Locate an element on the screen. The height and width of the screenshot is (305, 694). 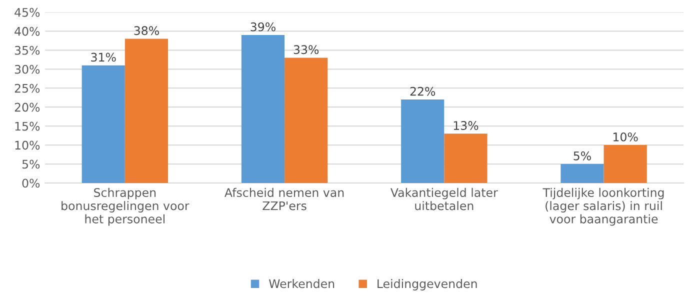
x-tick-label: Afscheid nemen van ZZP'ers is located at coordinates (284, 199).